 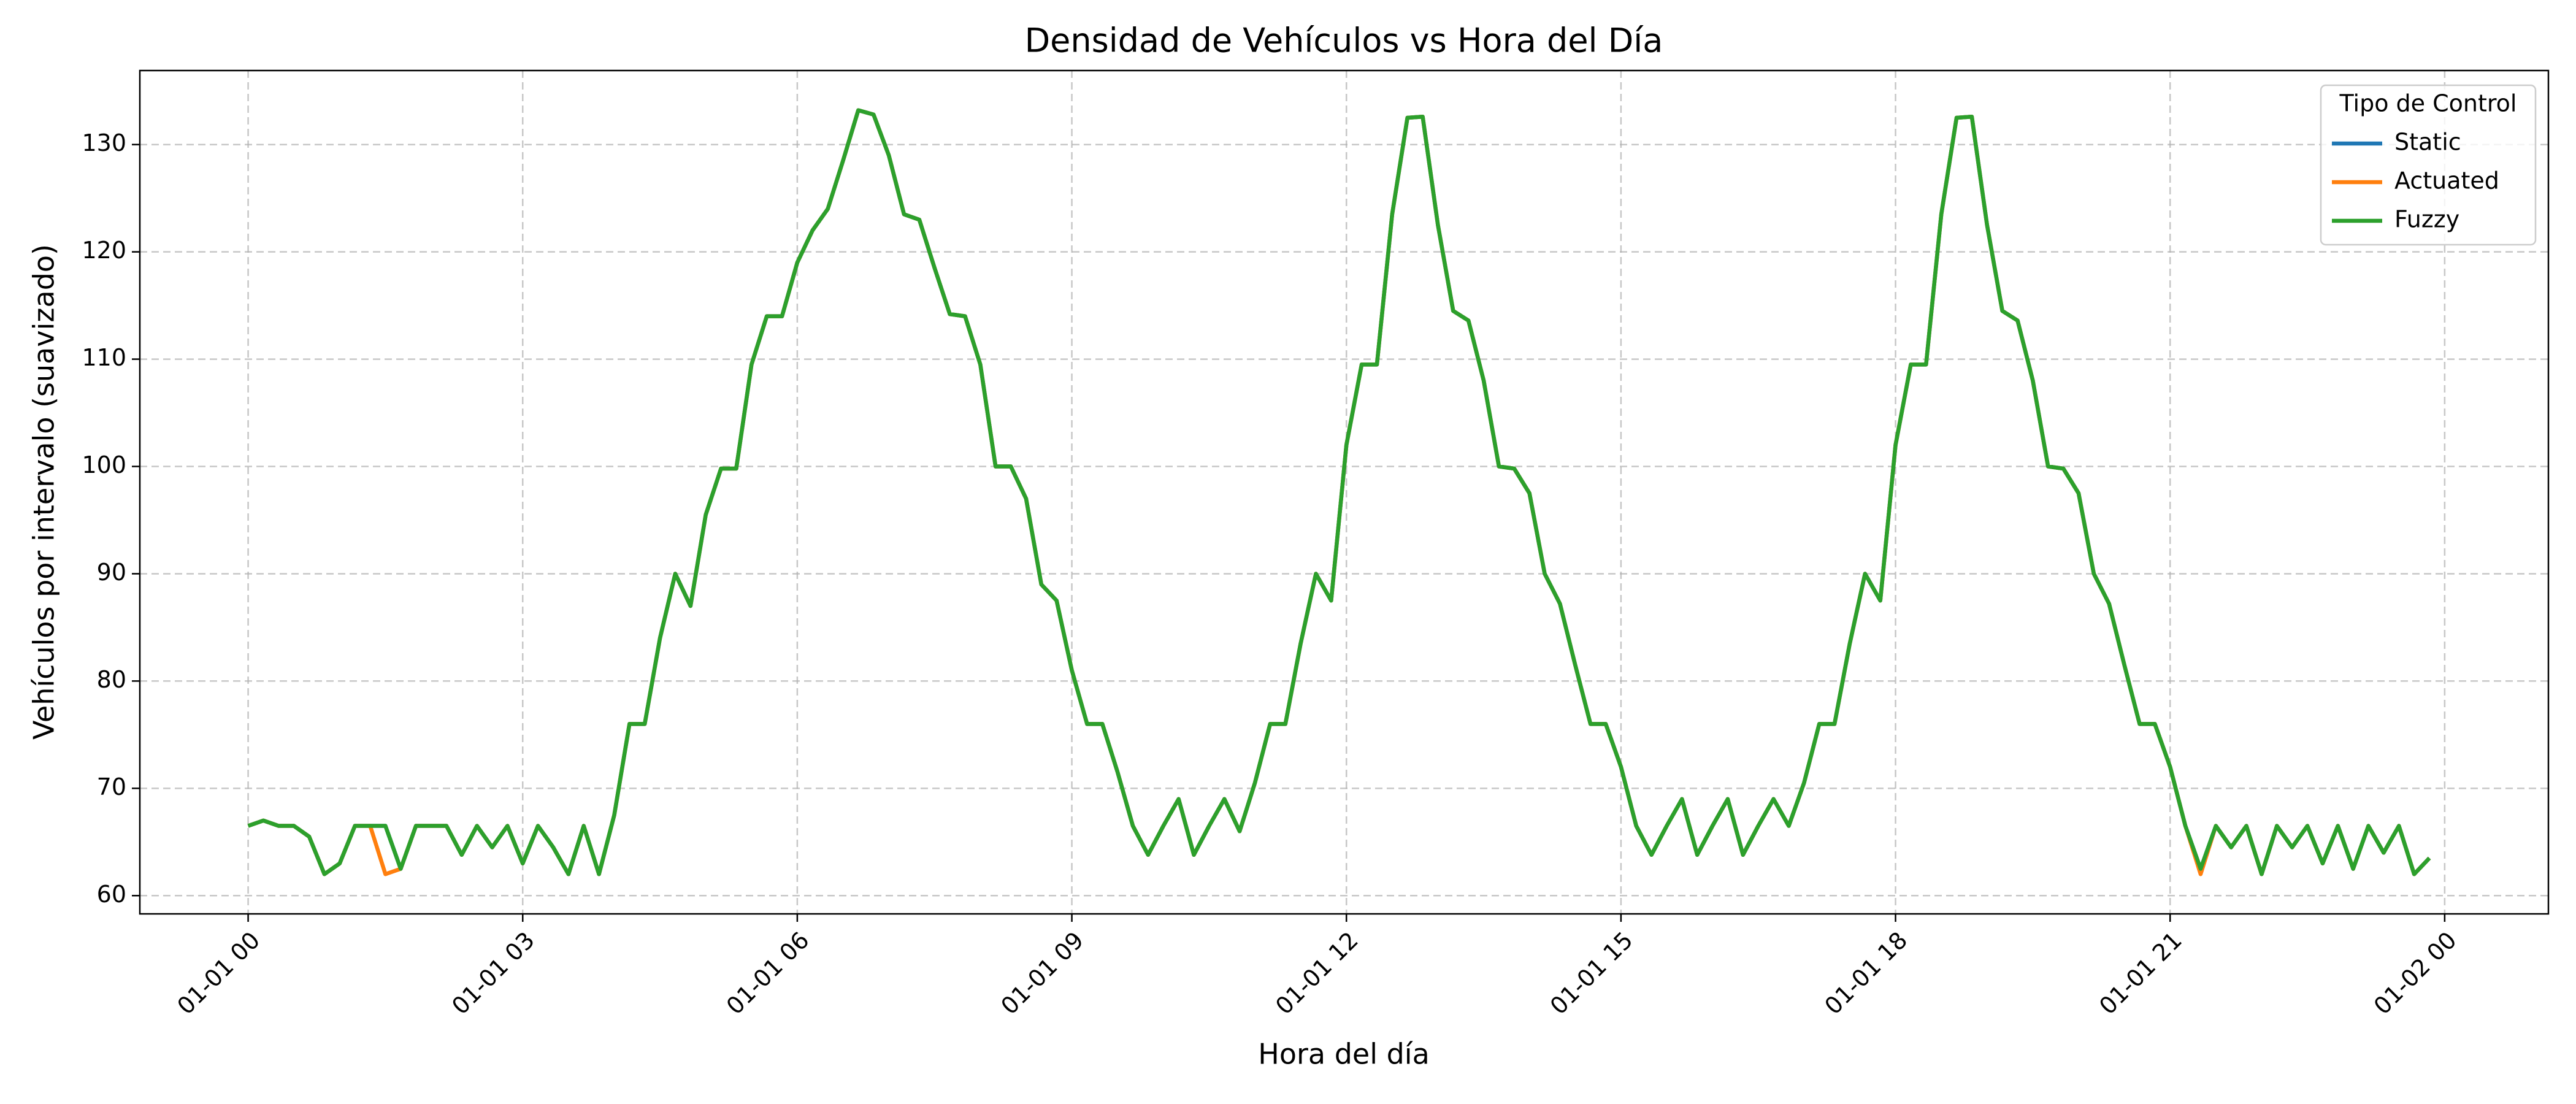 What do you see at coordinates (768, 973) in the screenshot?
I see `x-tick-label: 01-01 06` at bounding box center [768, 973].